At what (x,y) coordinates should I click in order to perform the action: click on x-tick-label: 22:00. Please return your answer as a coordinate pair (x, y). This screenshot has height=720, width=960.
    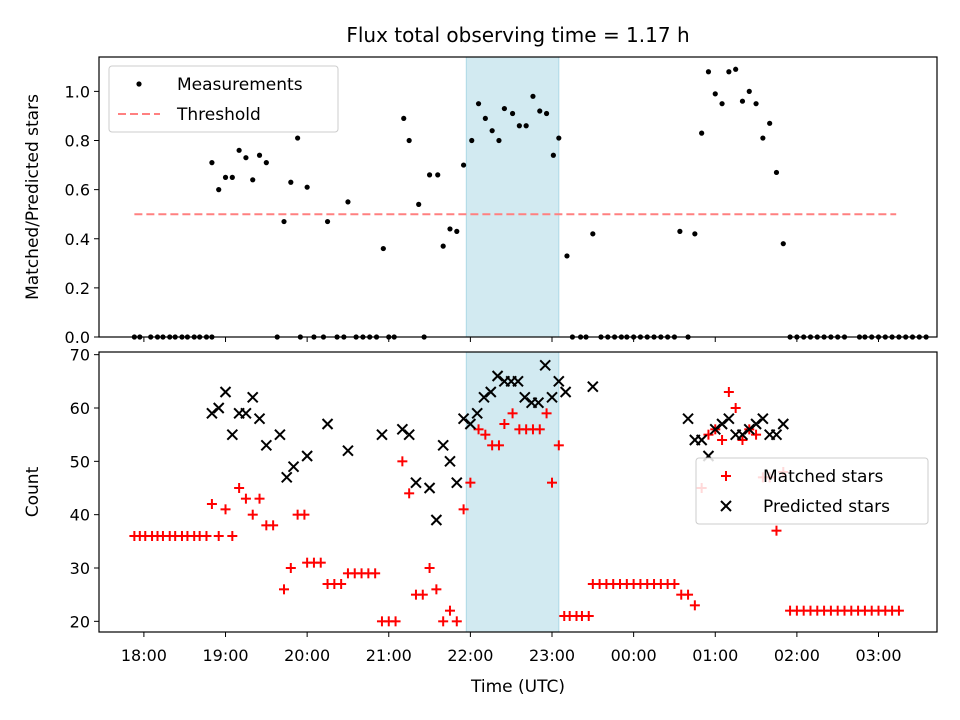
    Looking at the image, I should click on (470, 655).